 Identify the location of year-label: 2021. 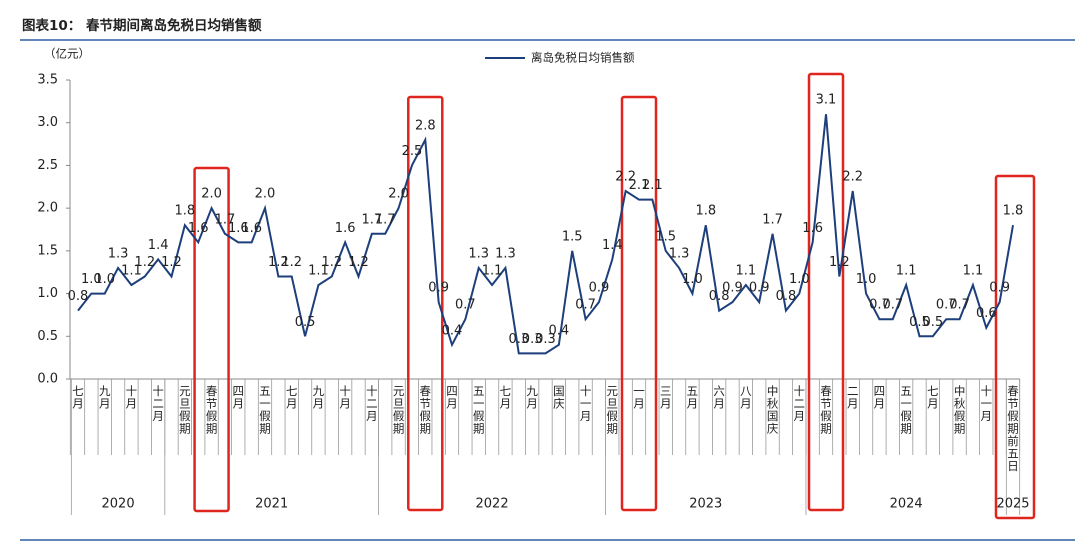
(271, 504).